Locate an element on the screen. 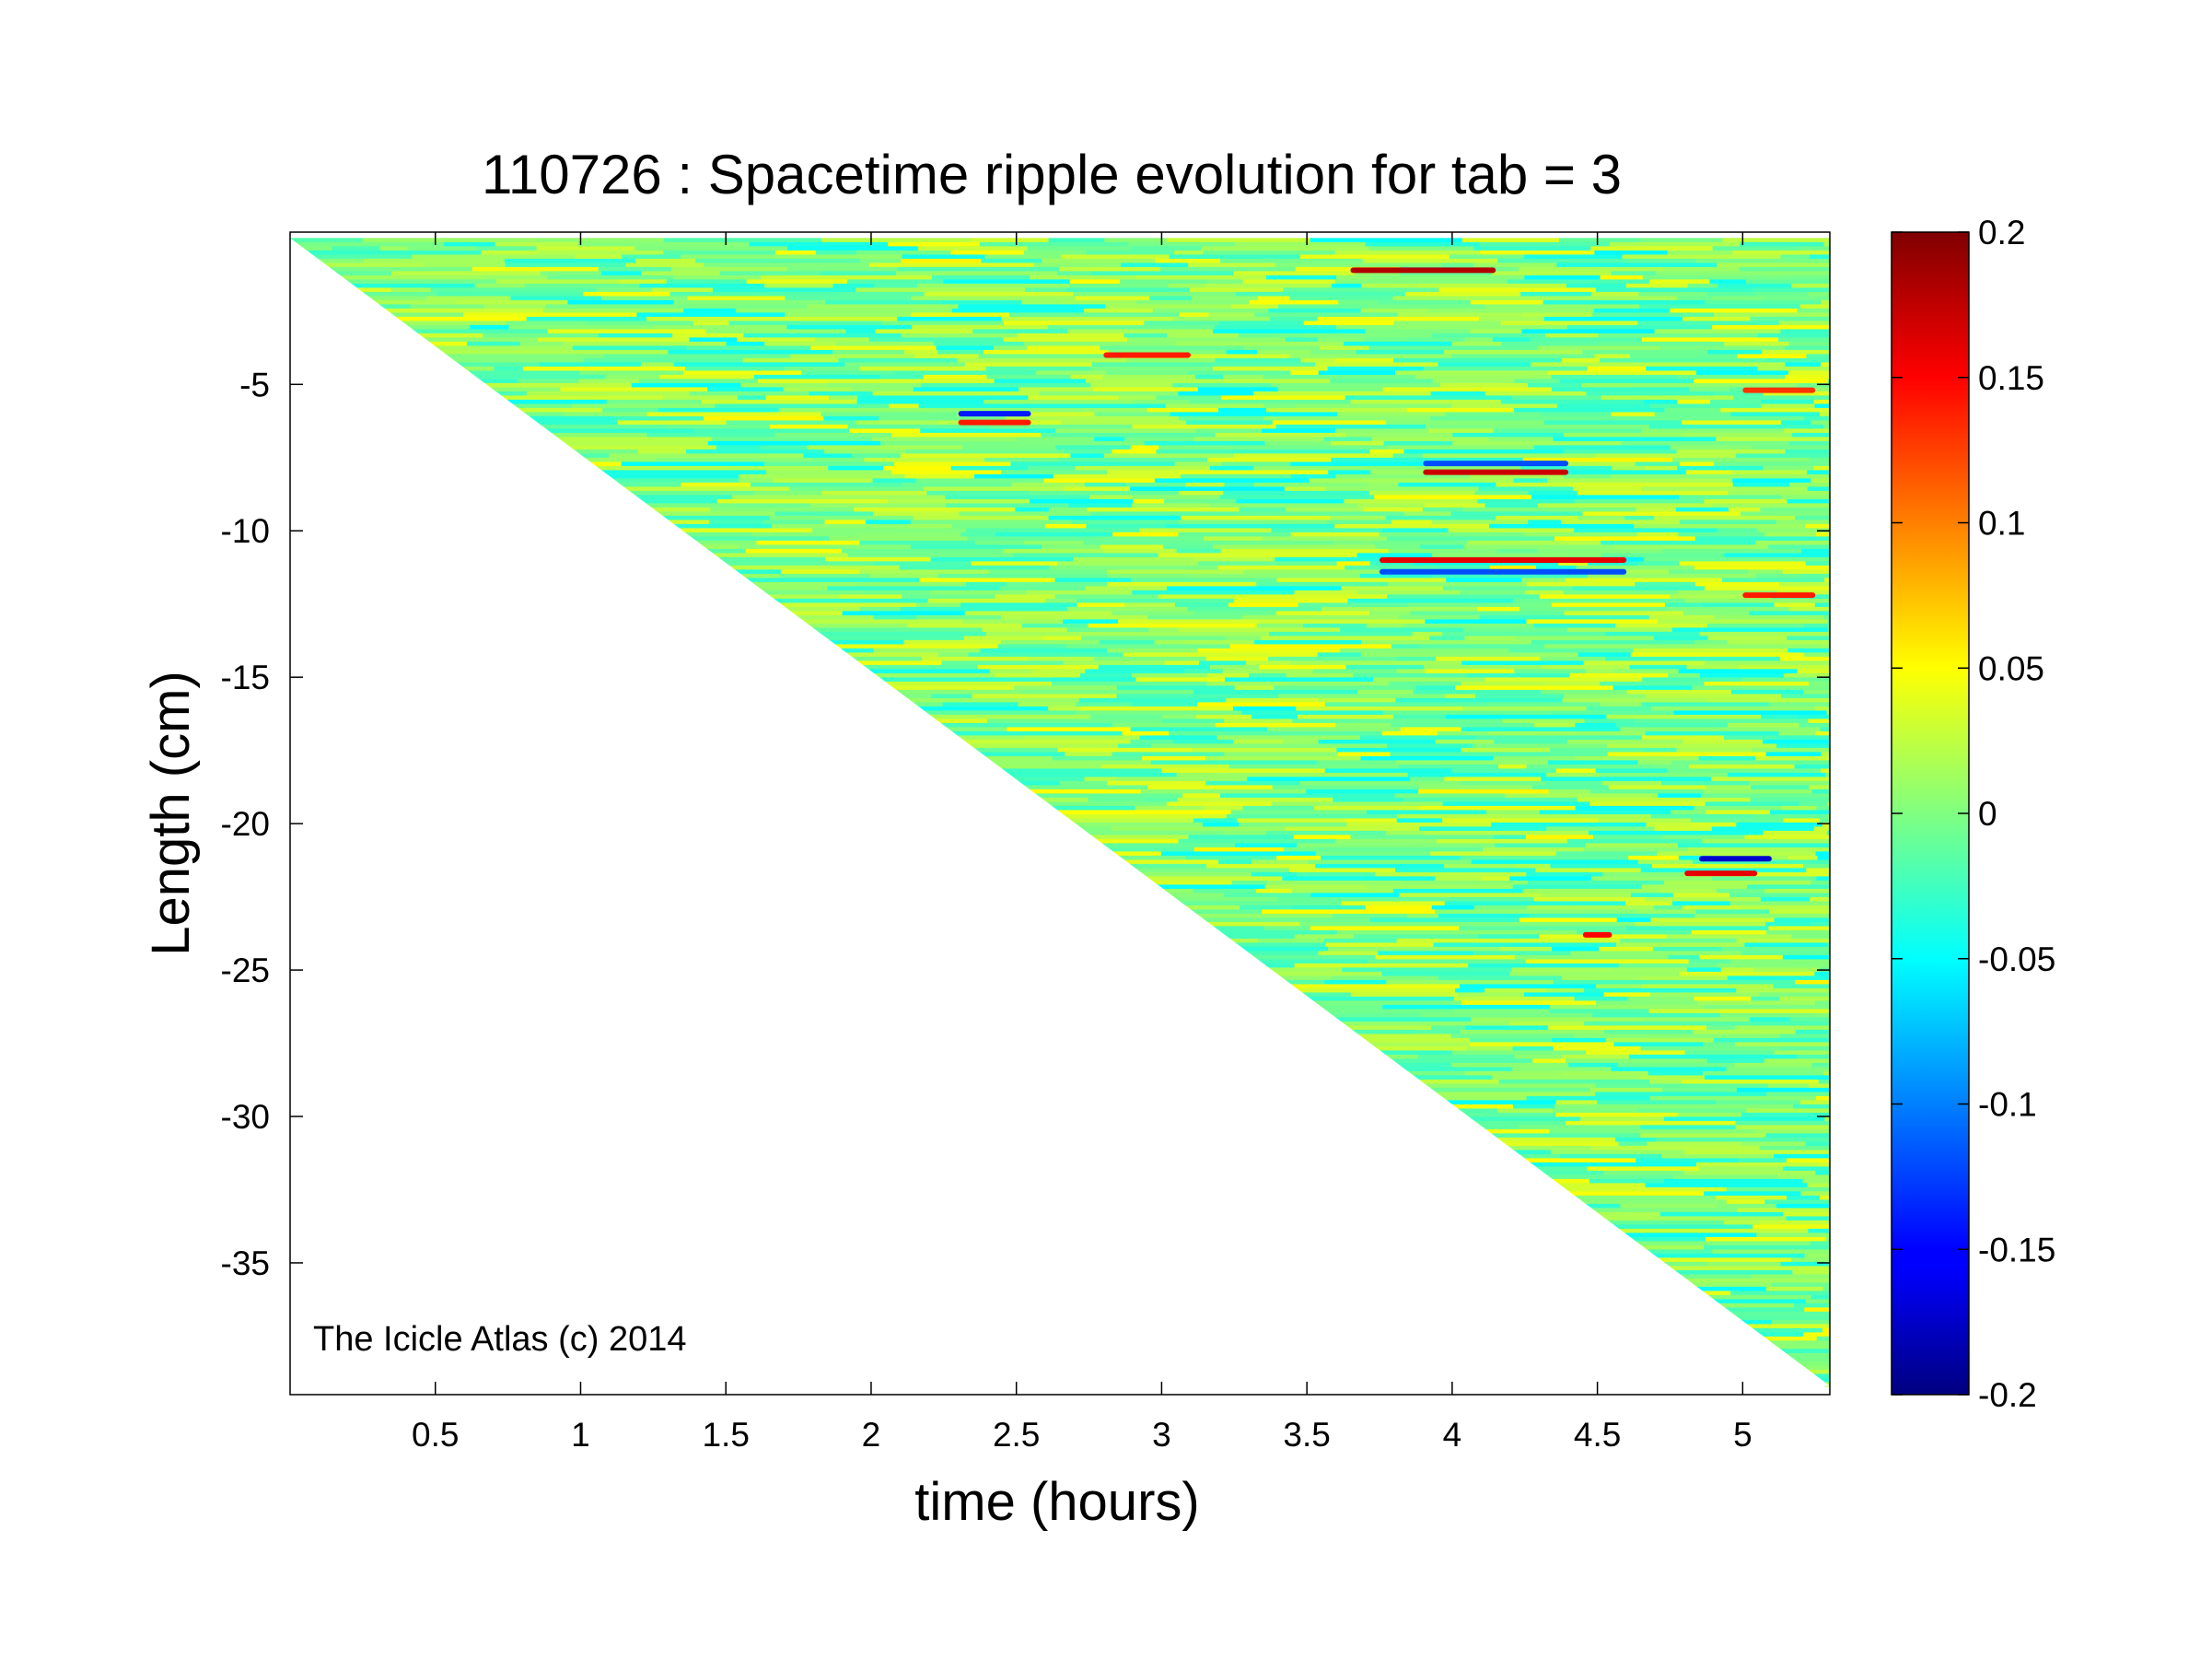 Image resolution: width=2212 pixels, height=1659 pixels. colorbar-tick-label: -0.1 is located at coordinates (2008, 1105).